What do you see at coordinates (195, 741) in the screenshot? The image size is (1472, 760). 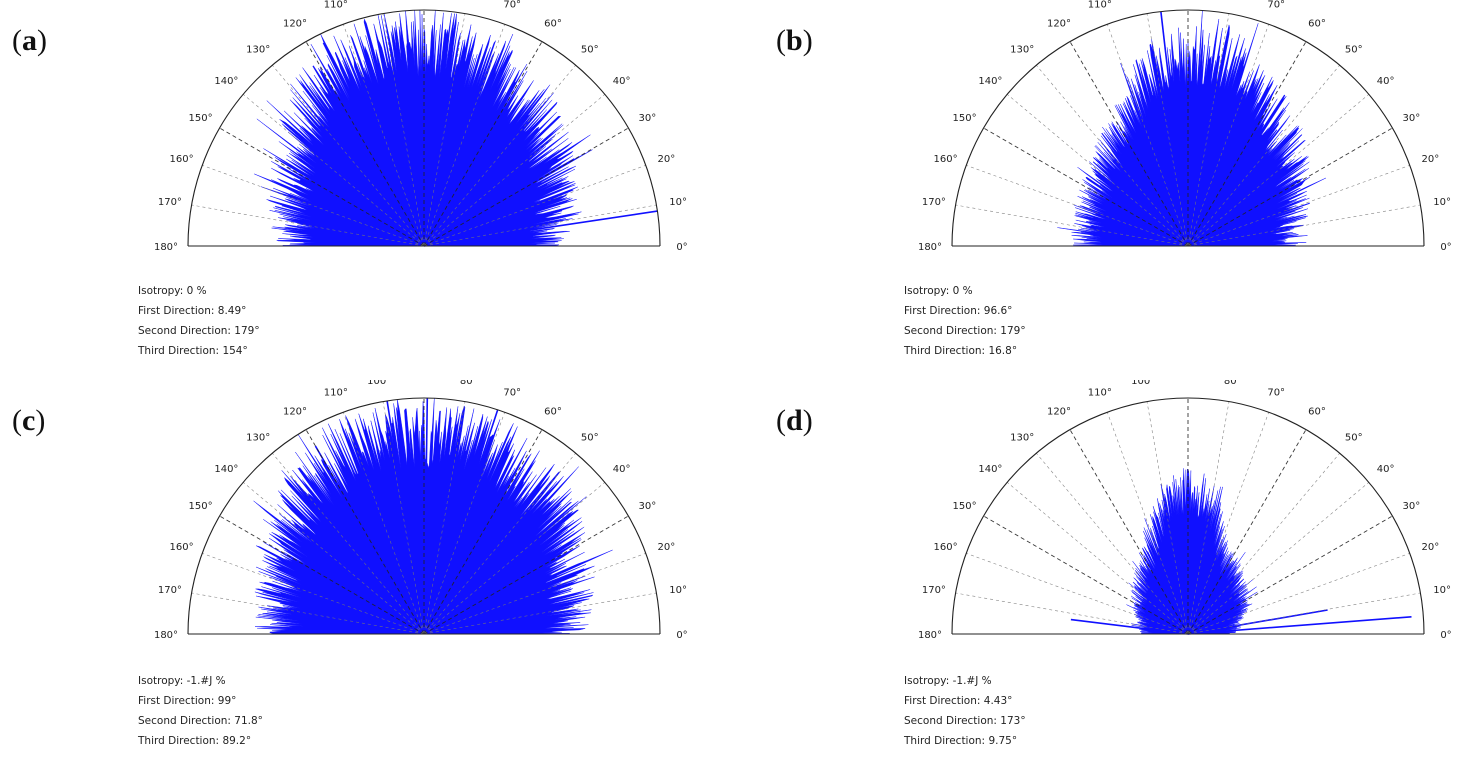 I see `third-direction-line: Third Direction: 89.2°` at bounding box center [195, 741].